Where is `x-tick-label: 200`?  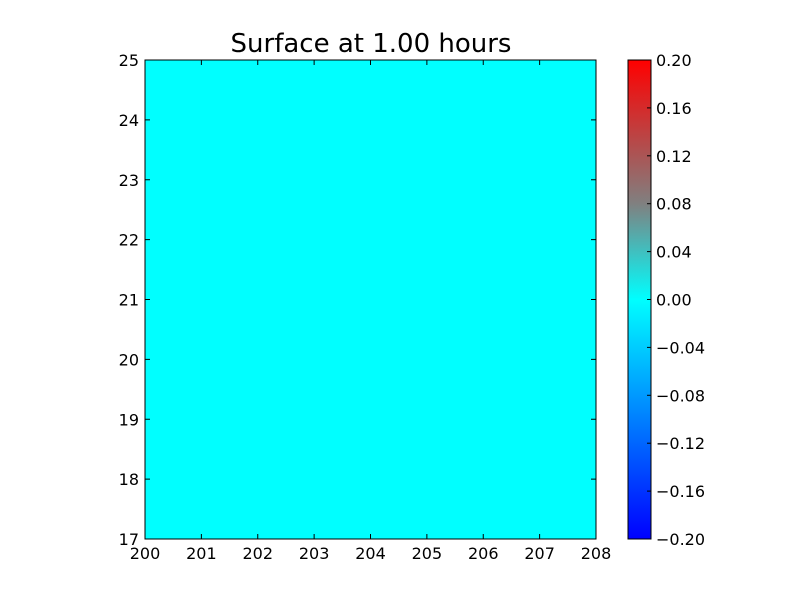 x-tick-label: 200 is located at coordinates (145, 553).